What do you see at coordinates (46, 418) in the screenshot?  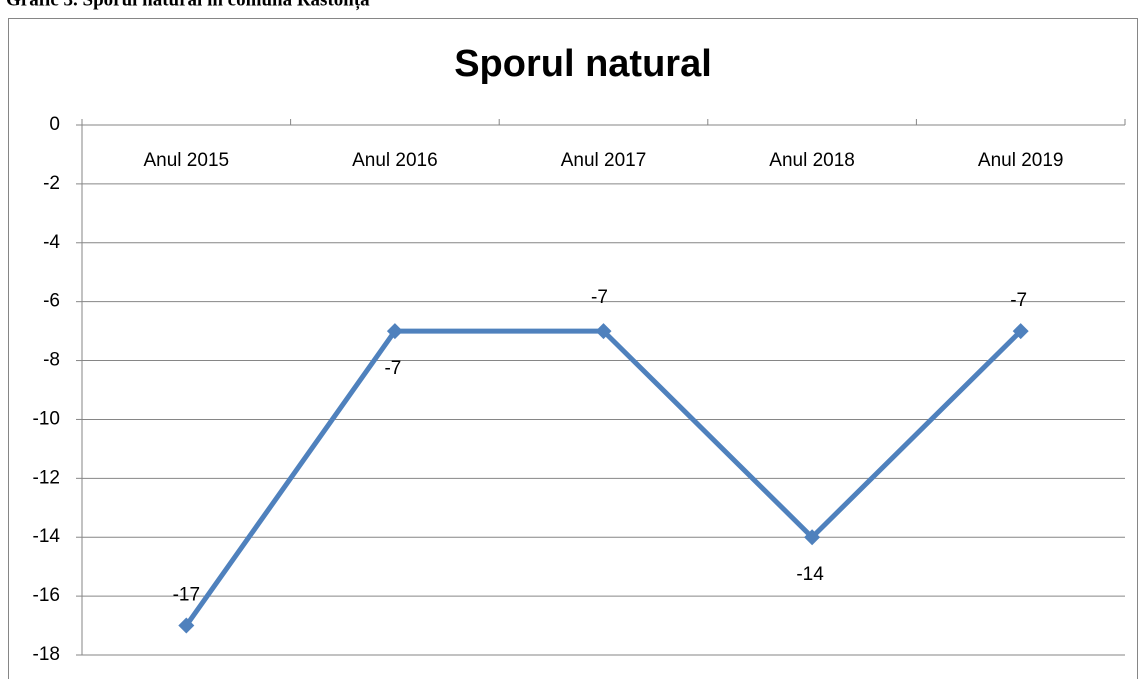 I see `y-tick-label: -10` at bounding box center [46, 418].